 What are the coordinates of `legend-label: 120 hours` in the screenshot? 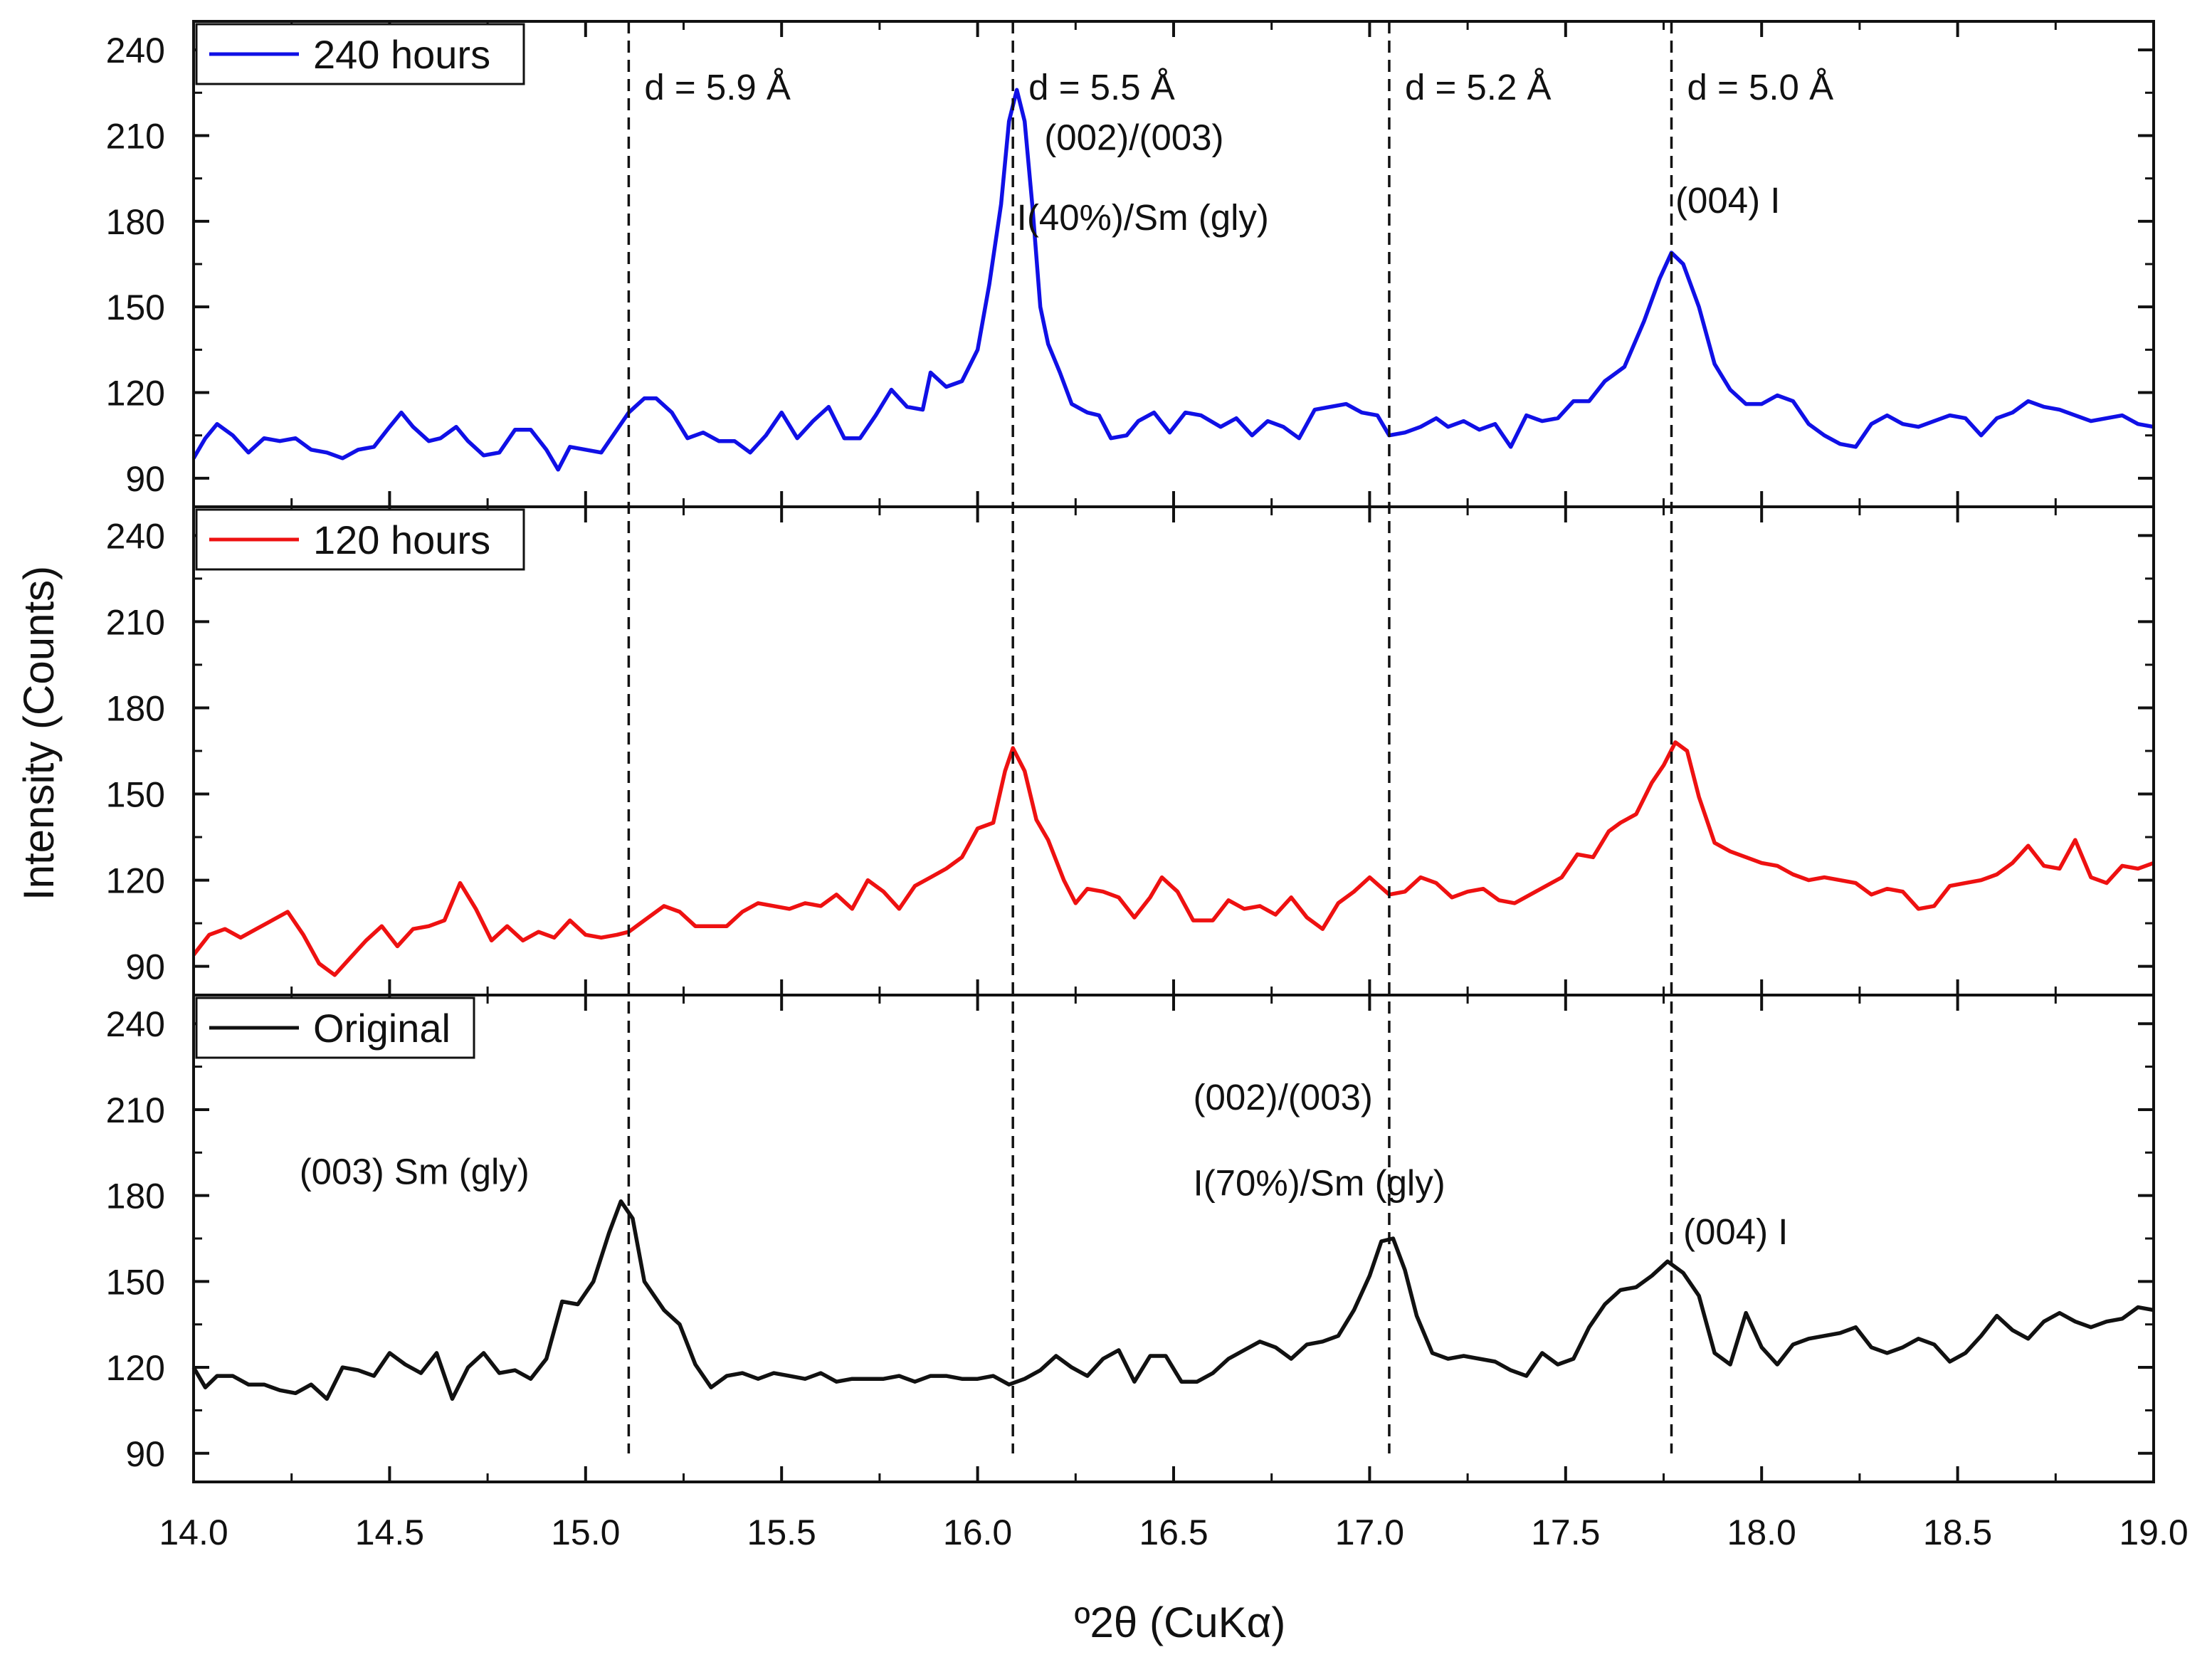 It's located at (401, 539).